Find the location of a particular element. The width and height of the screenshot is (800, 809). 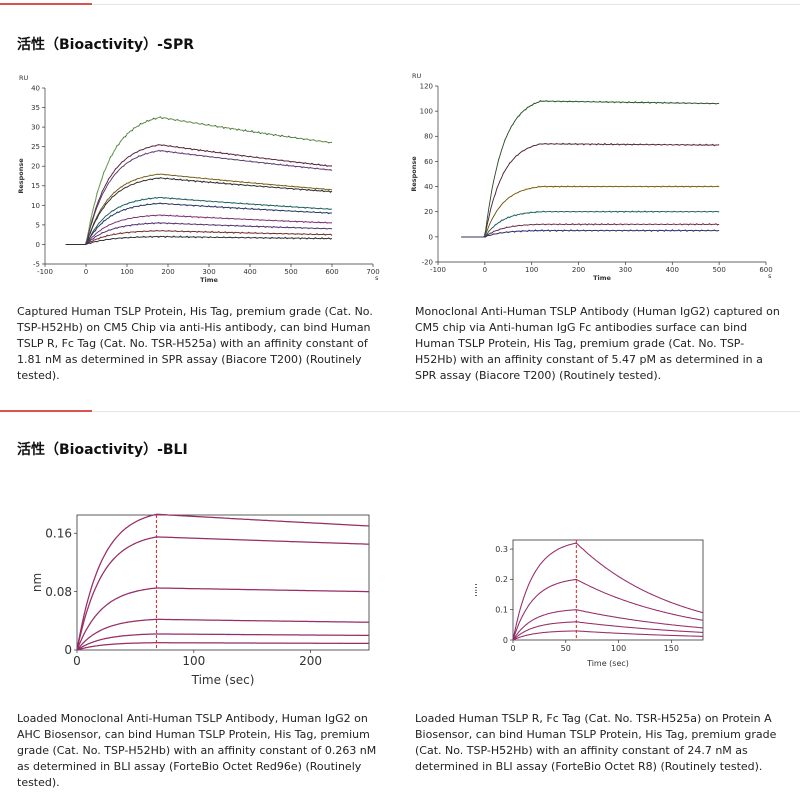

x-tick-label: 700 is located at coordinates (372, 272).